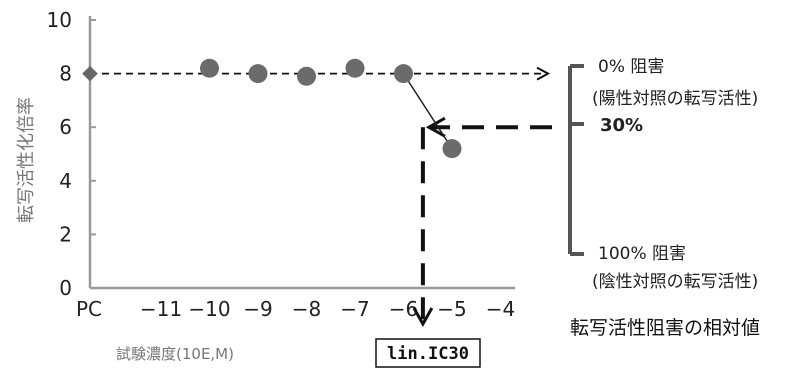  I want to click on x-tick-label: −10, so click(209, 309).